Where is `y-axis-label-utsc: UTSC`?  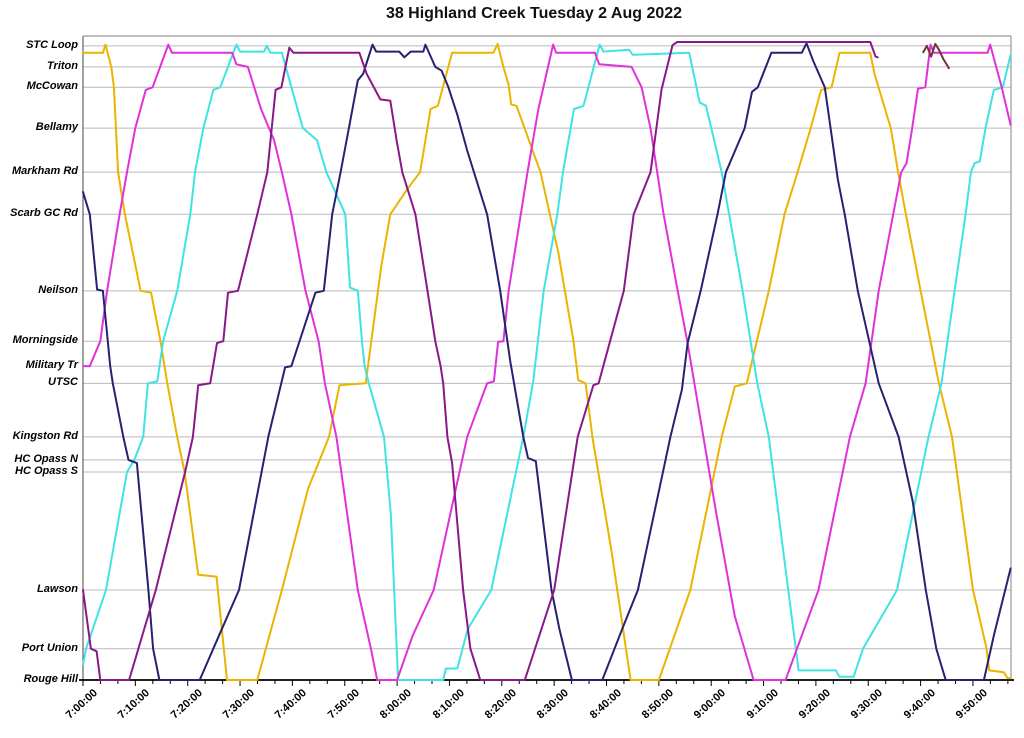
y-axis-label-utsc: UTSC is located at coordinates (63, 382).